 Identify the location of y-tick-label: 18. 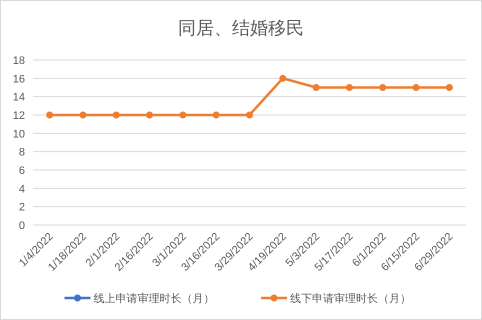
(18, 61).